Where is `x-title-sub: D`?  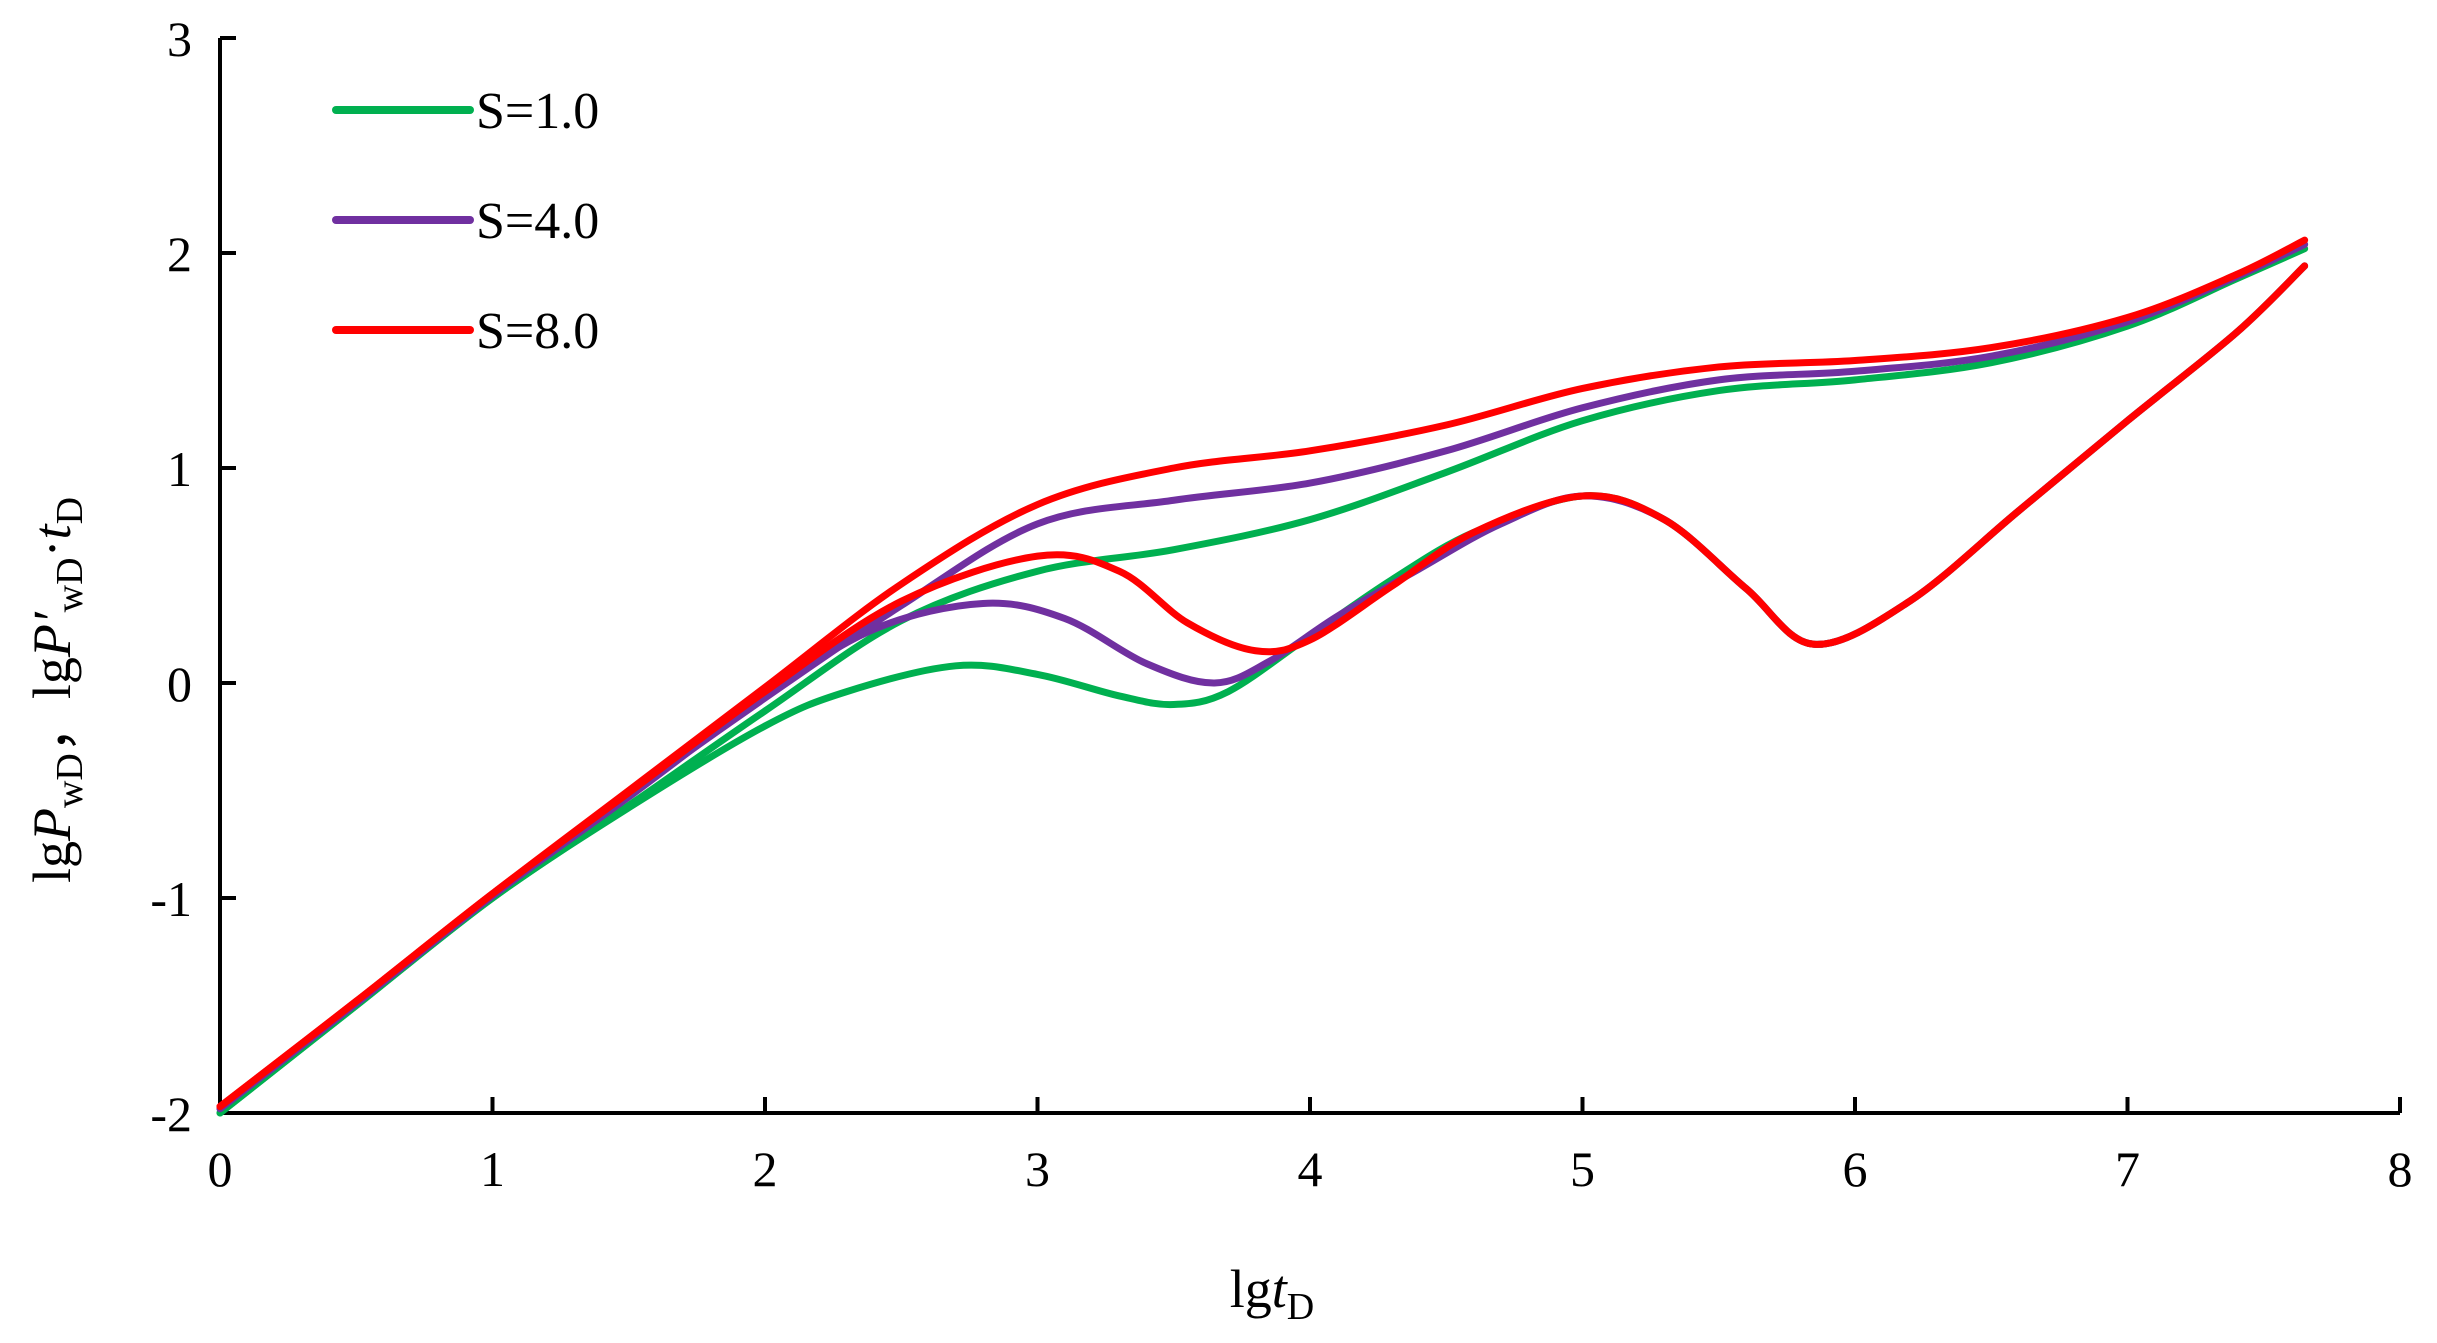 x-title-sub: D is located at coordinates (1300, 1307).